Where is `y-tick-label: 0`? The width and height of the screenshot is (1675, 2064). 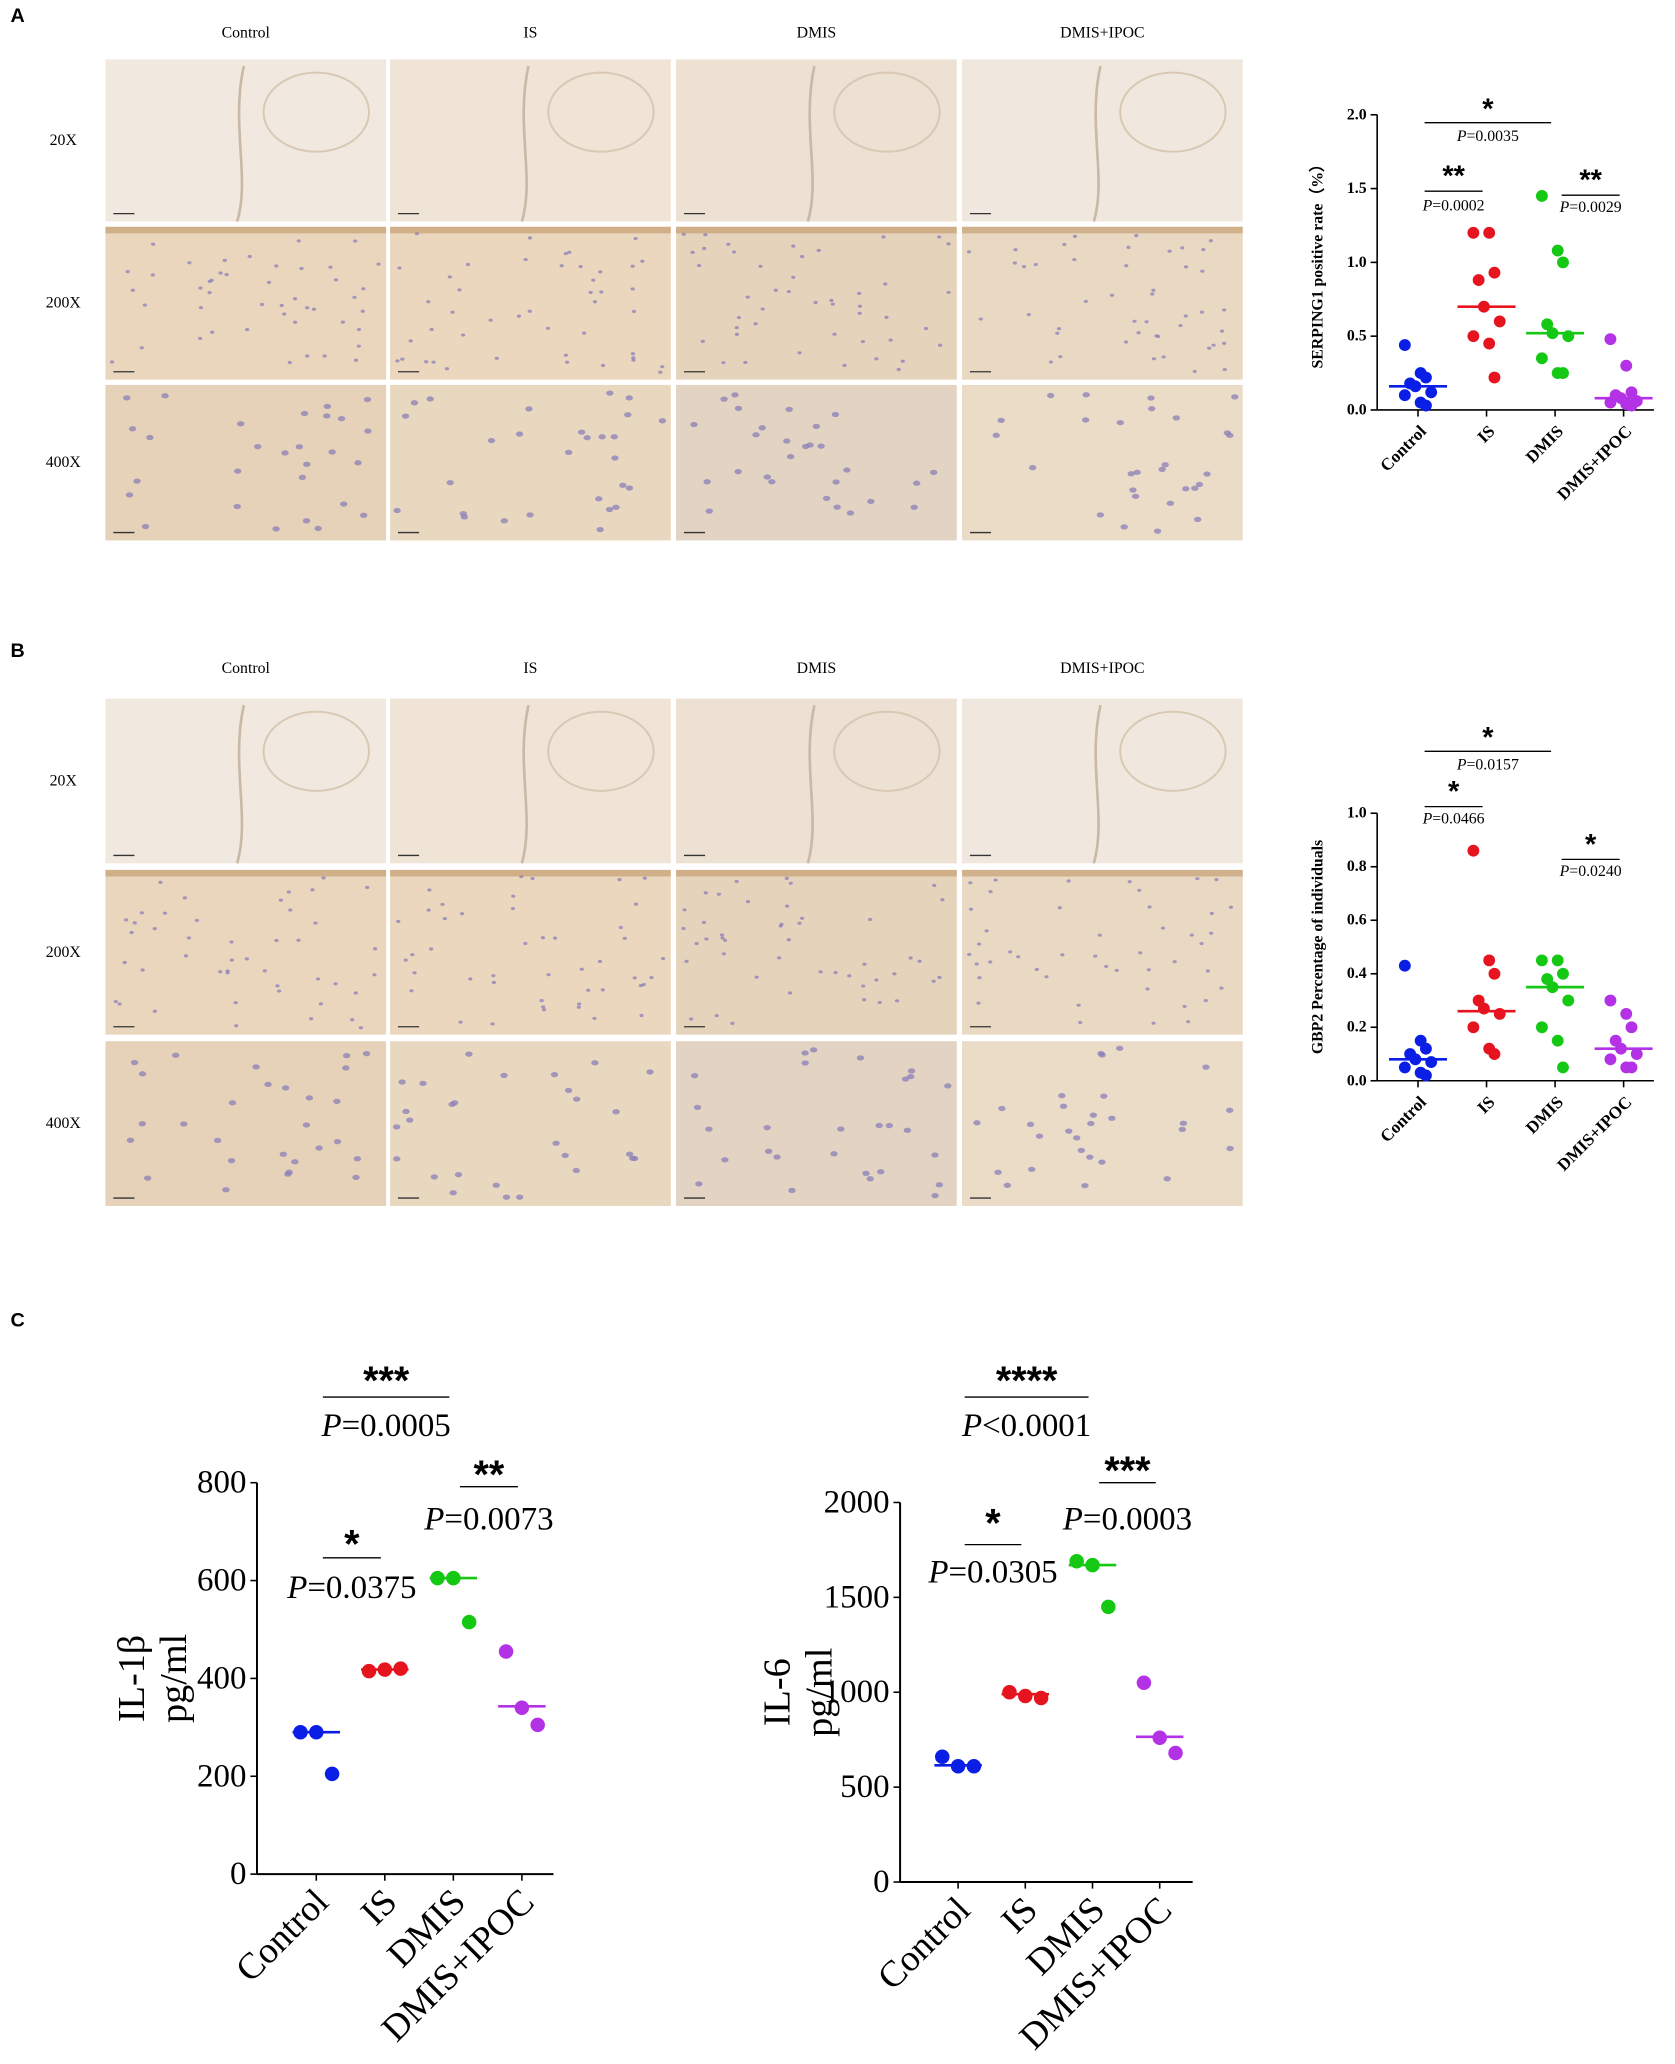 y-tick-label: 0 is located at coordinates (881, 1882).